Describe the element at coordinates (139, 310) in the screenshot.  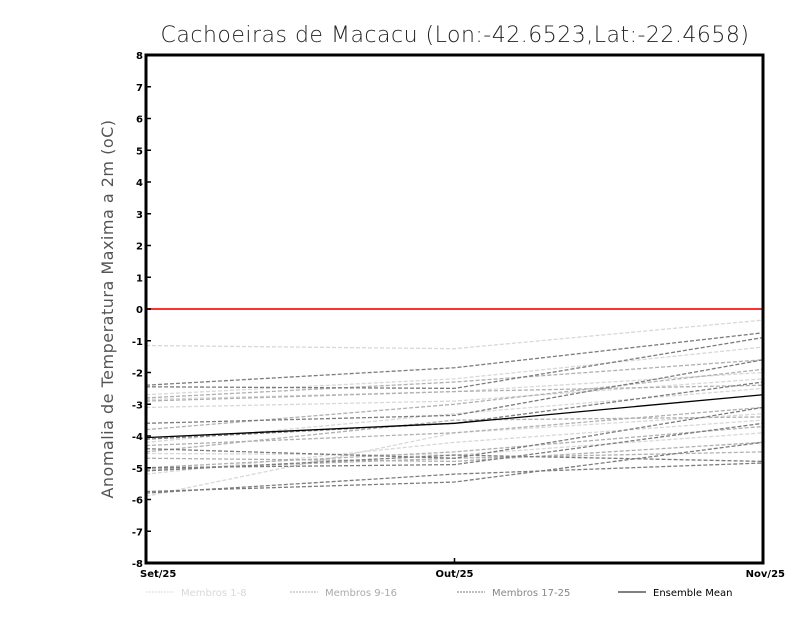
I see `y-tick-label: 0` at that location.